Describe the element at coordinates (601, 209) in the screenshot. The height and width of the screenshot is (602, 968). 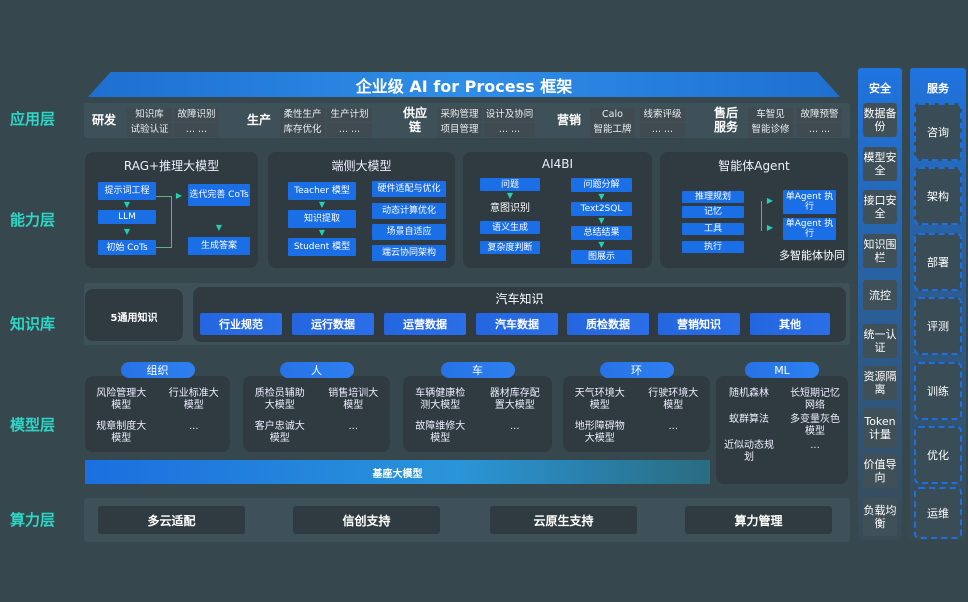
I see `ai4bi-step: Text2SQL` at that location.